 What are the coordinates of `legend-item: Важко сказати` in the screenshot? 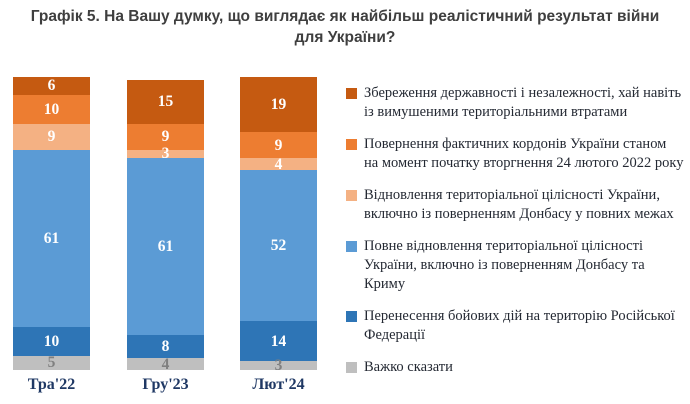 It's located at (515, 367).